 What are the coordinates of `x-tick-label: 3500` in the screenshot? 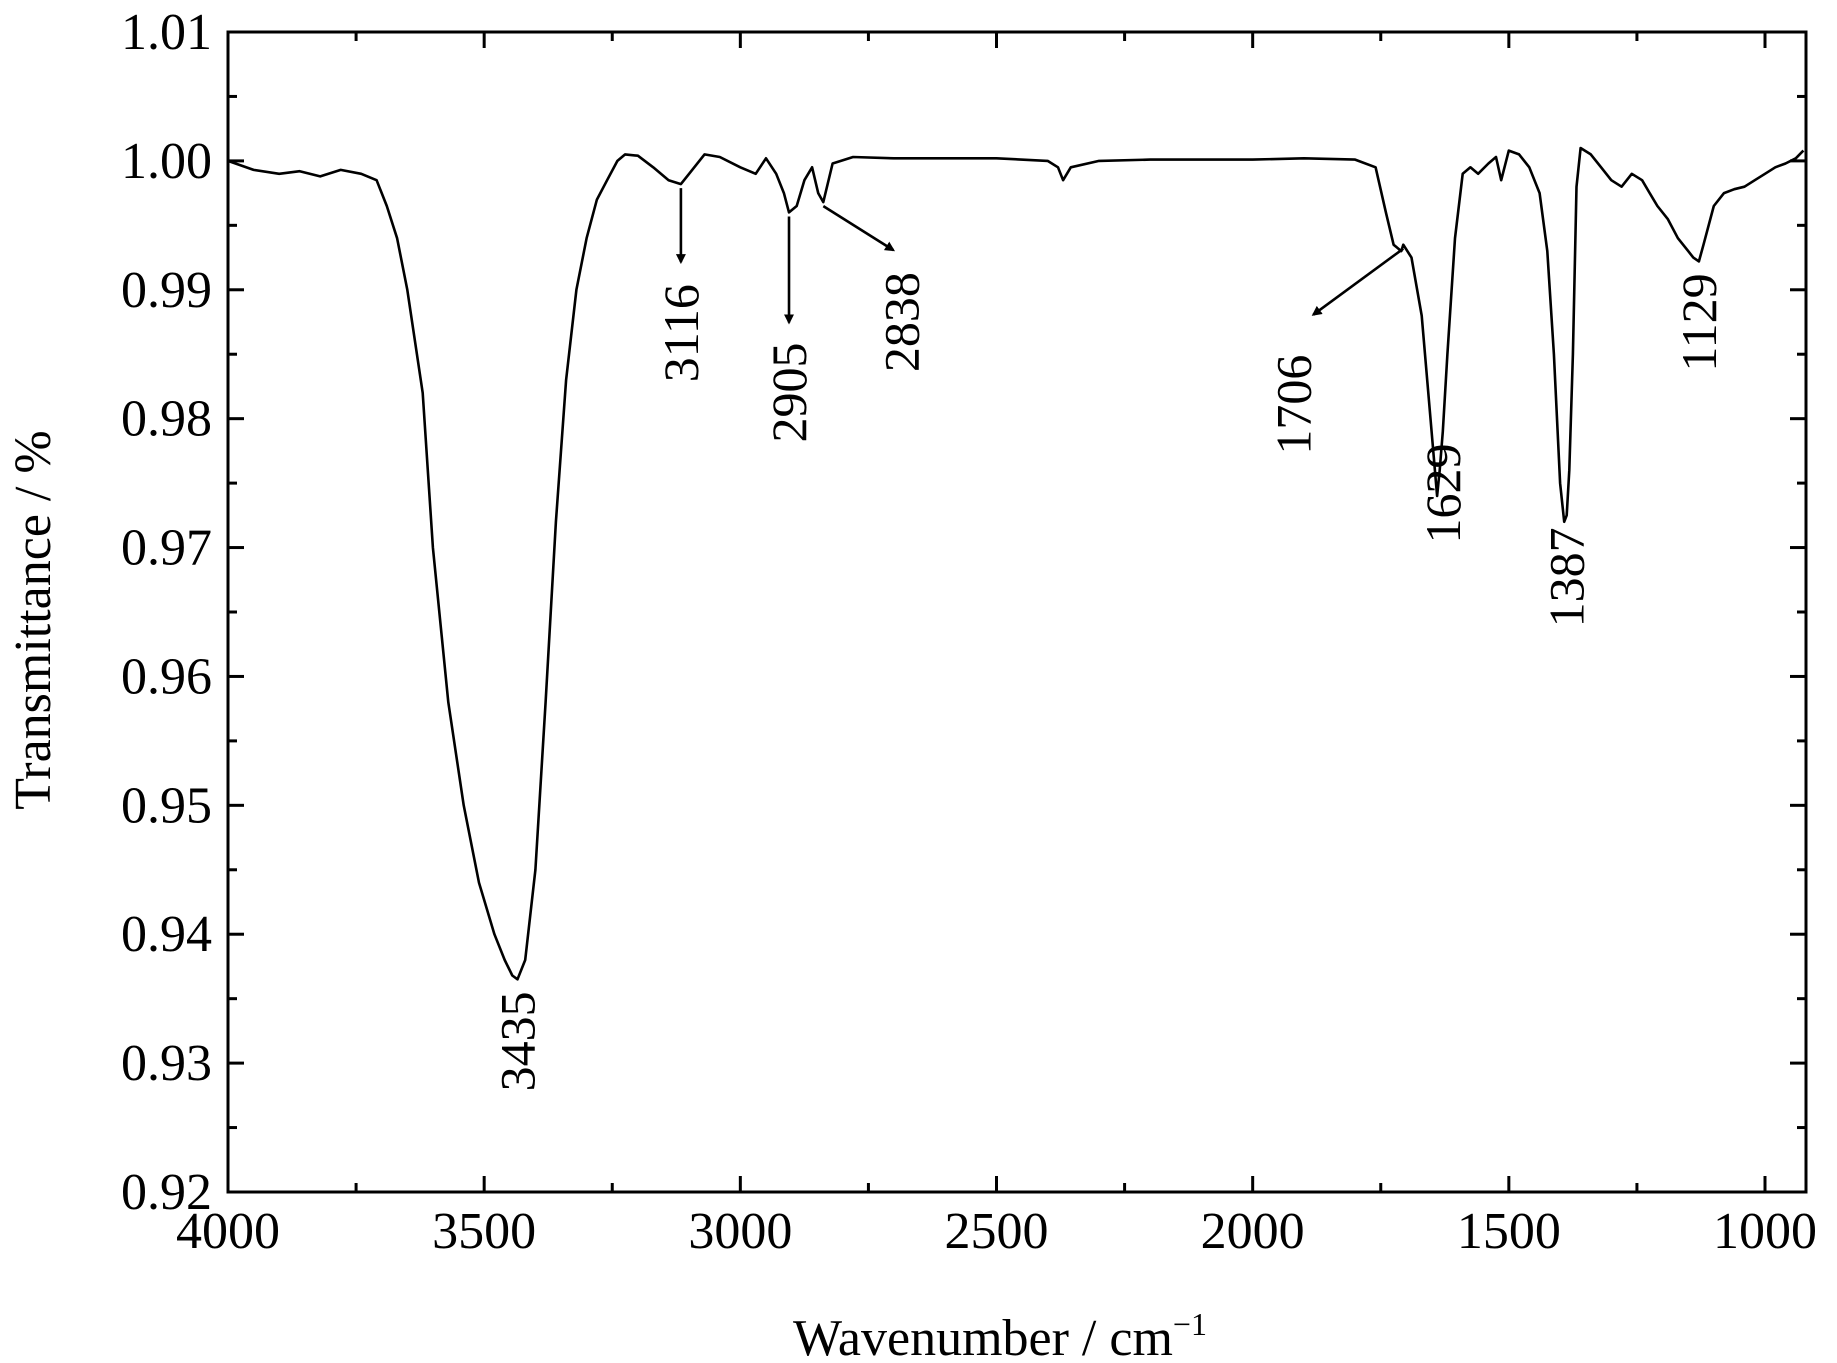 It's located at (484, 1231).